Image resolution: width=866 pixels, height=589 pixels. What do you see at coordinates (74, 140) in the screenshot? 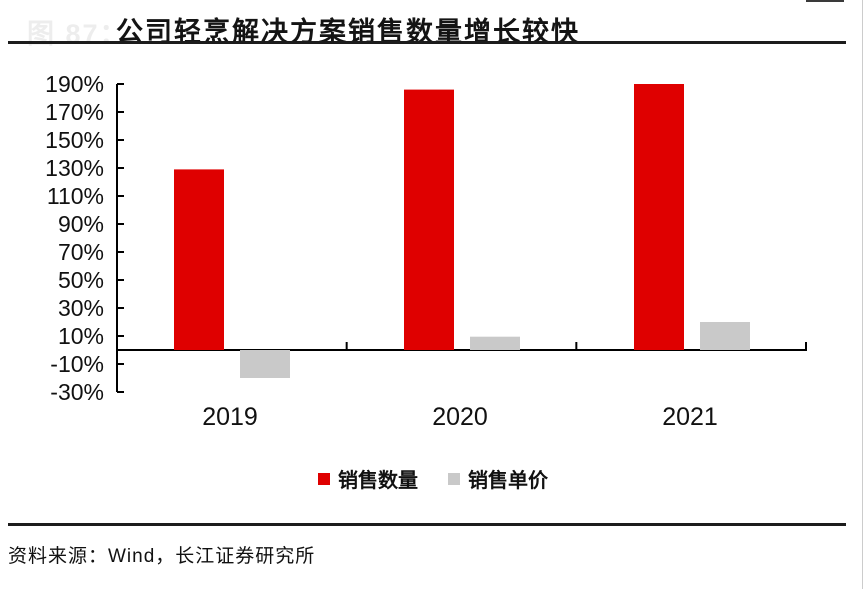
I see `y-tick-label: 150%` at bounding box center [74, 140].